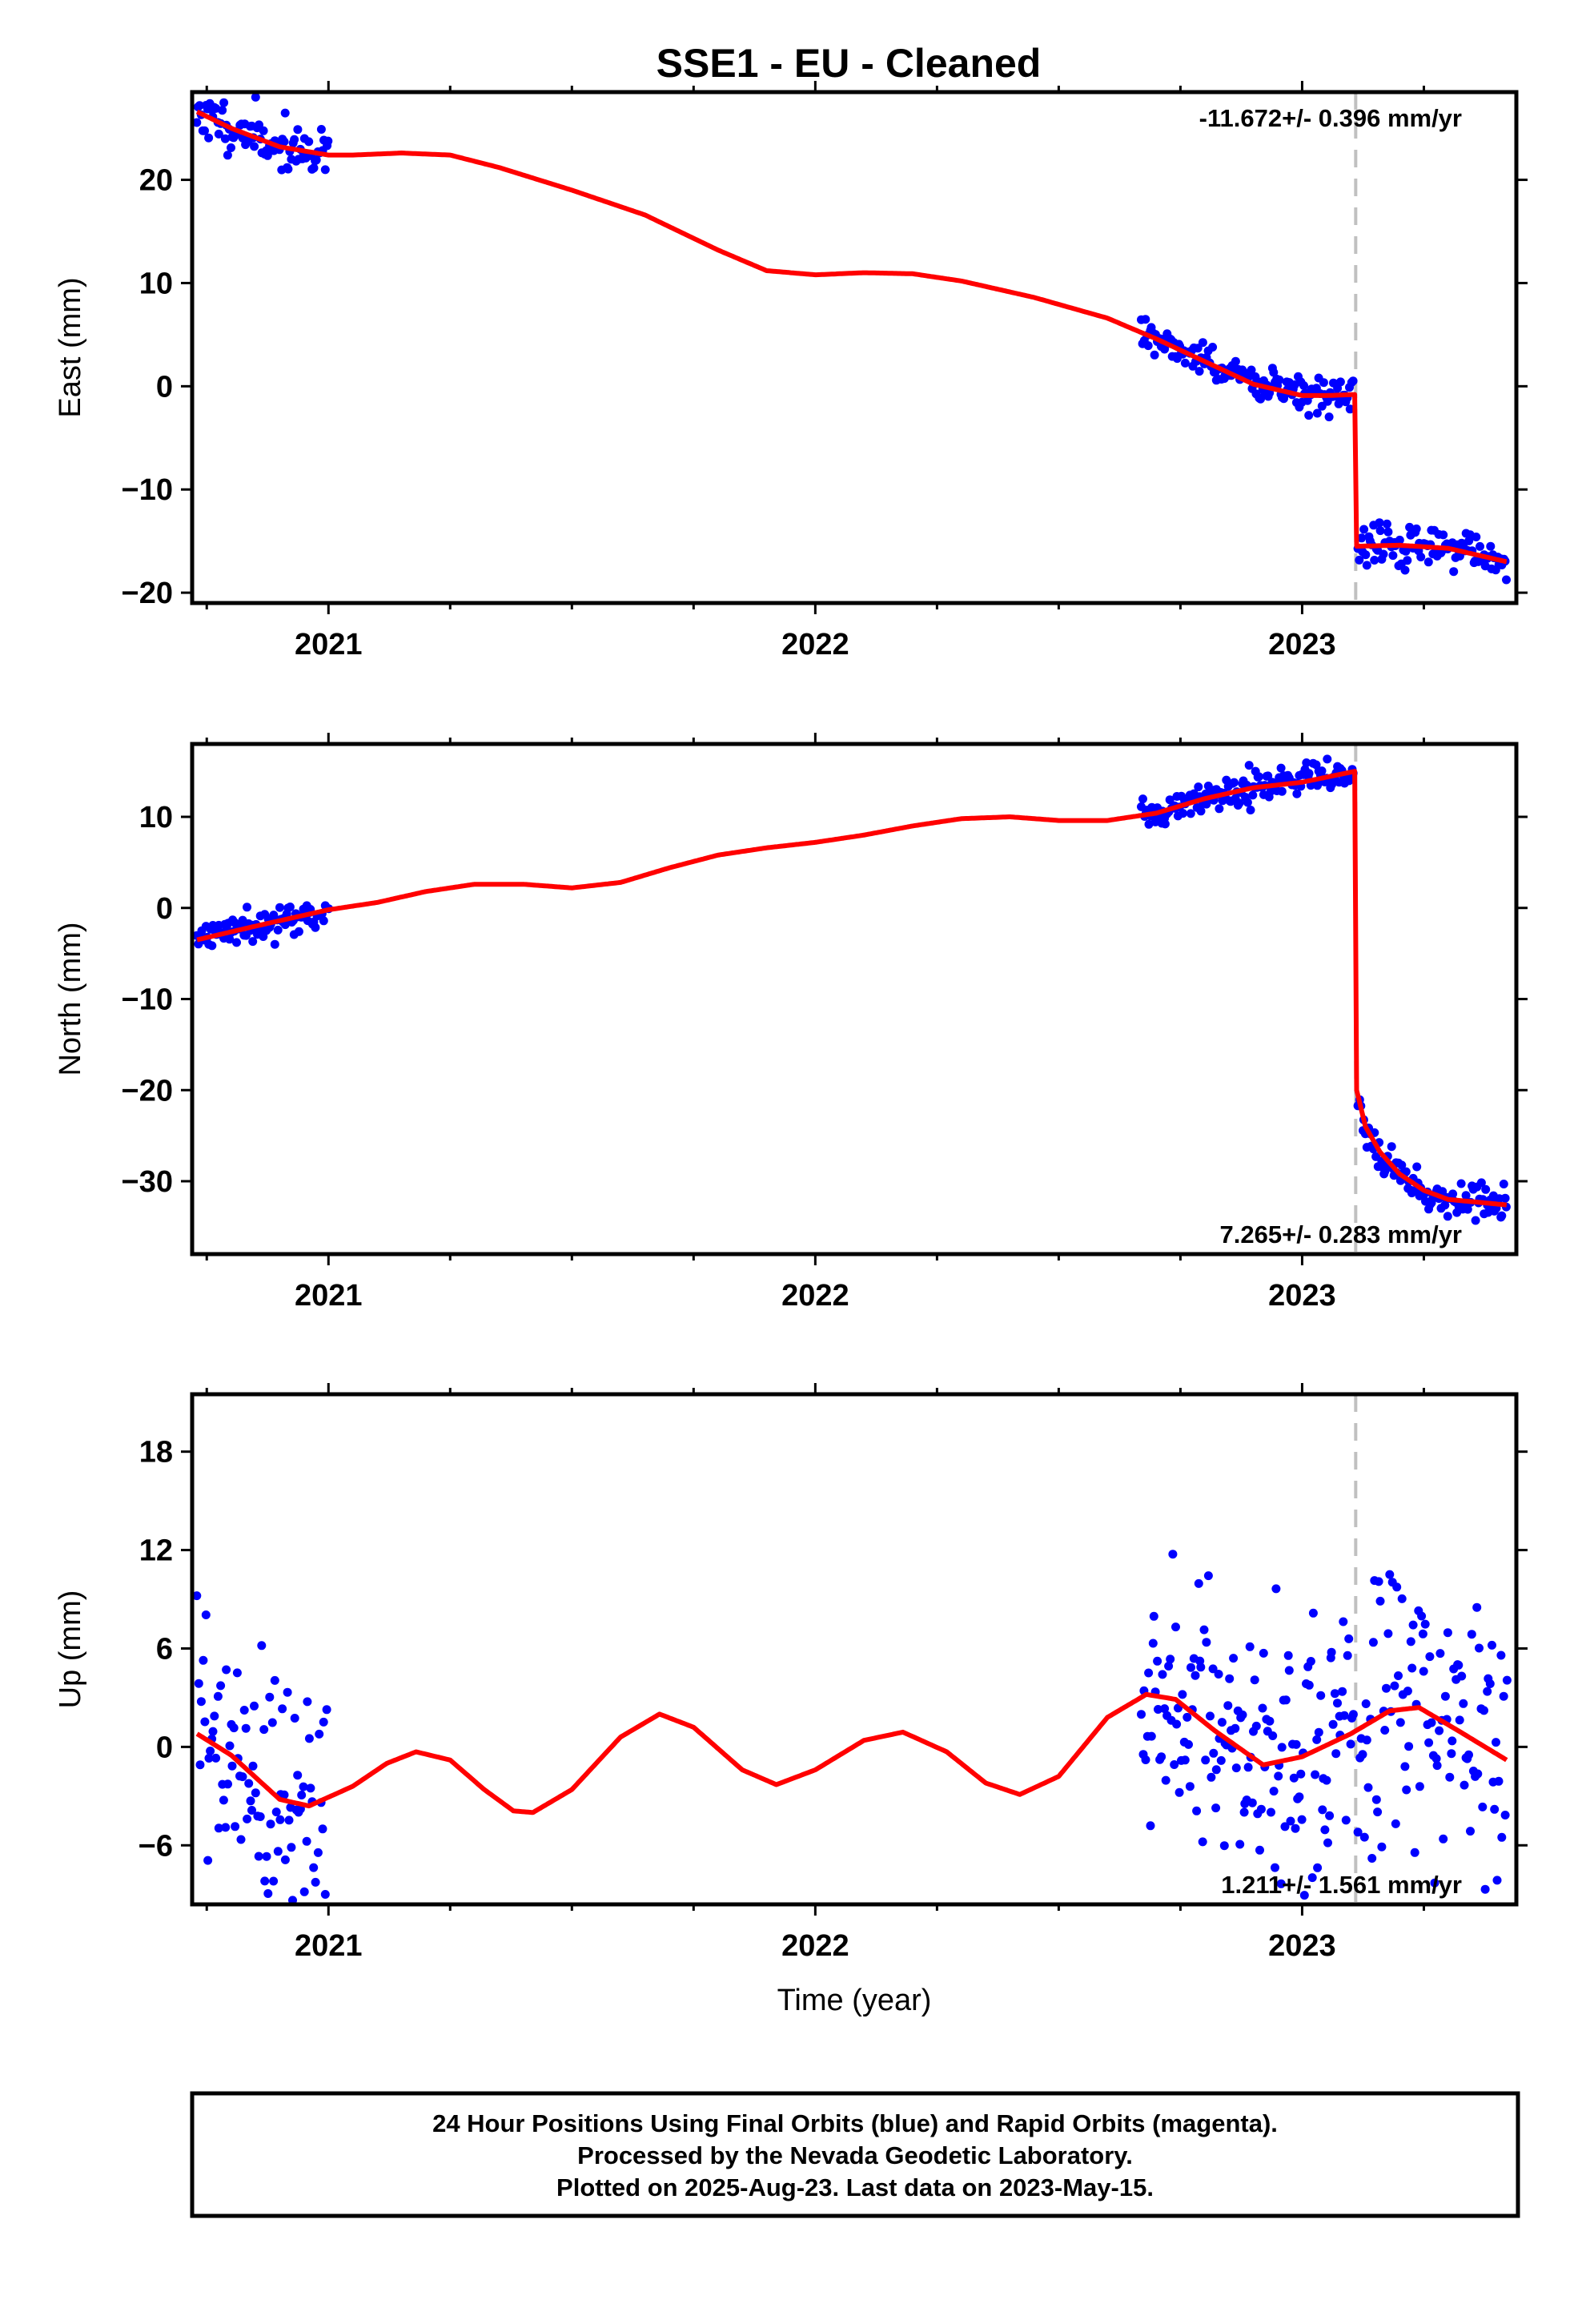 The width and height of the screenshot is (1582, 2324). What do you see at coordinates (147, 1091) in the screenshot?
I see `north-ytick-label: −20` at bounding box center [147, 1091].